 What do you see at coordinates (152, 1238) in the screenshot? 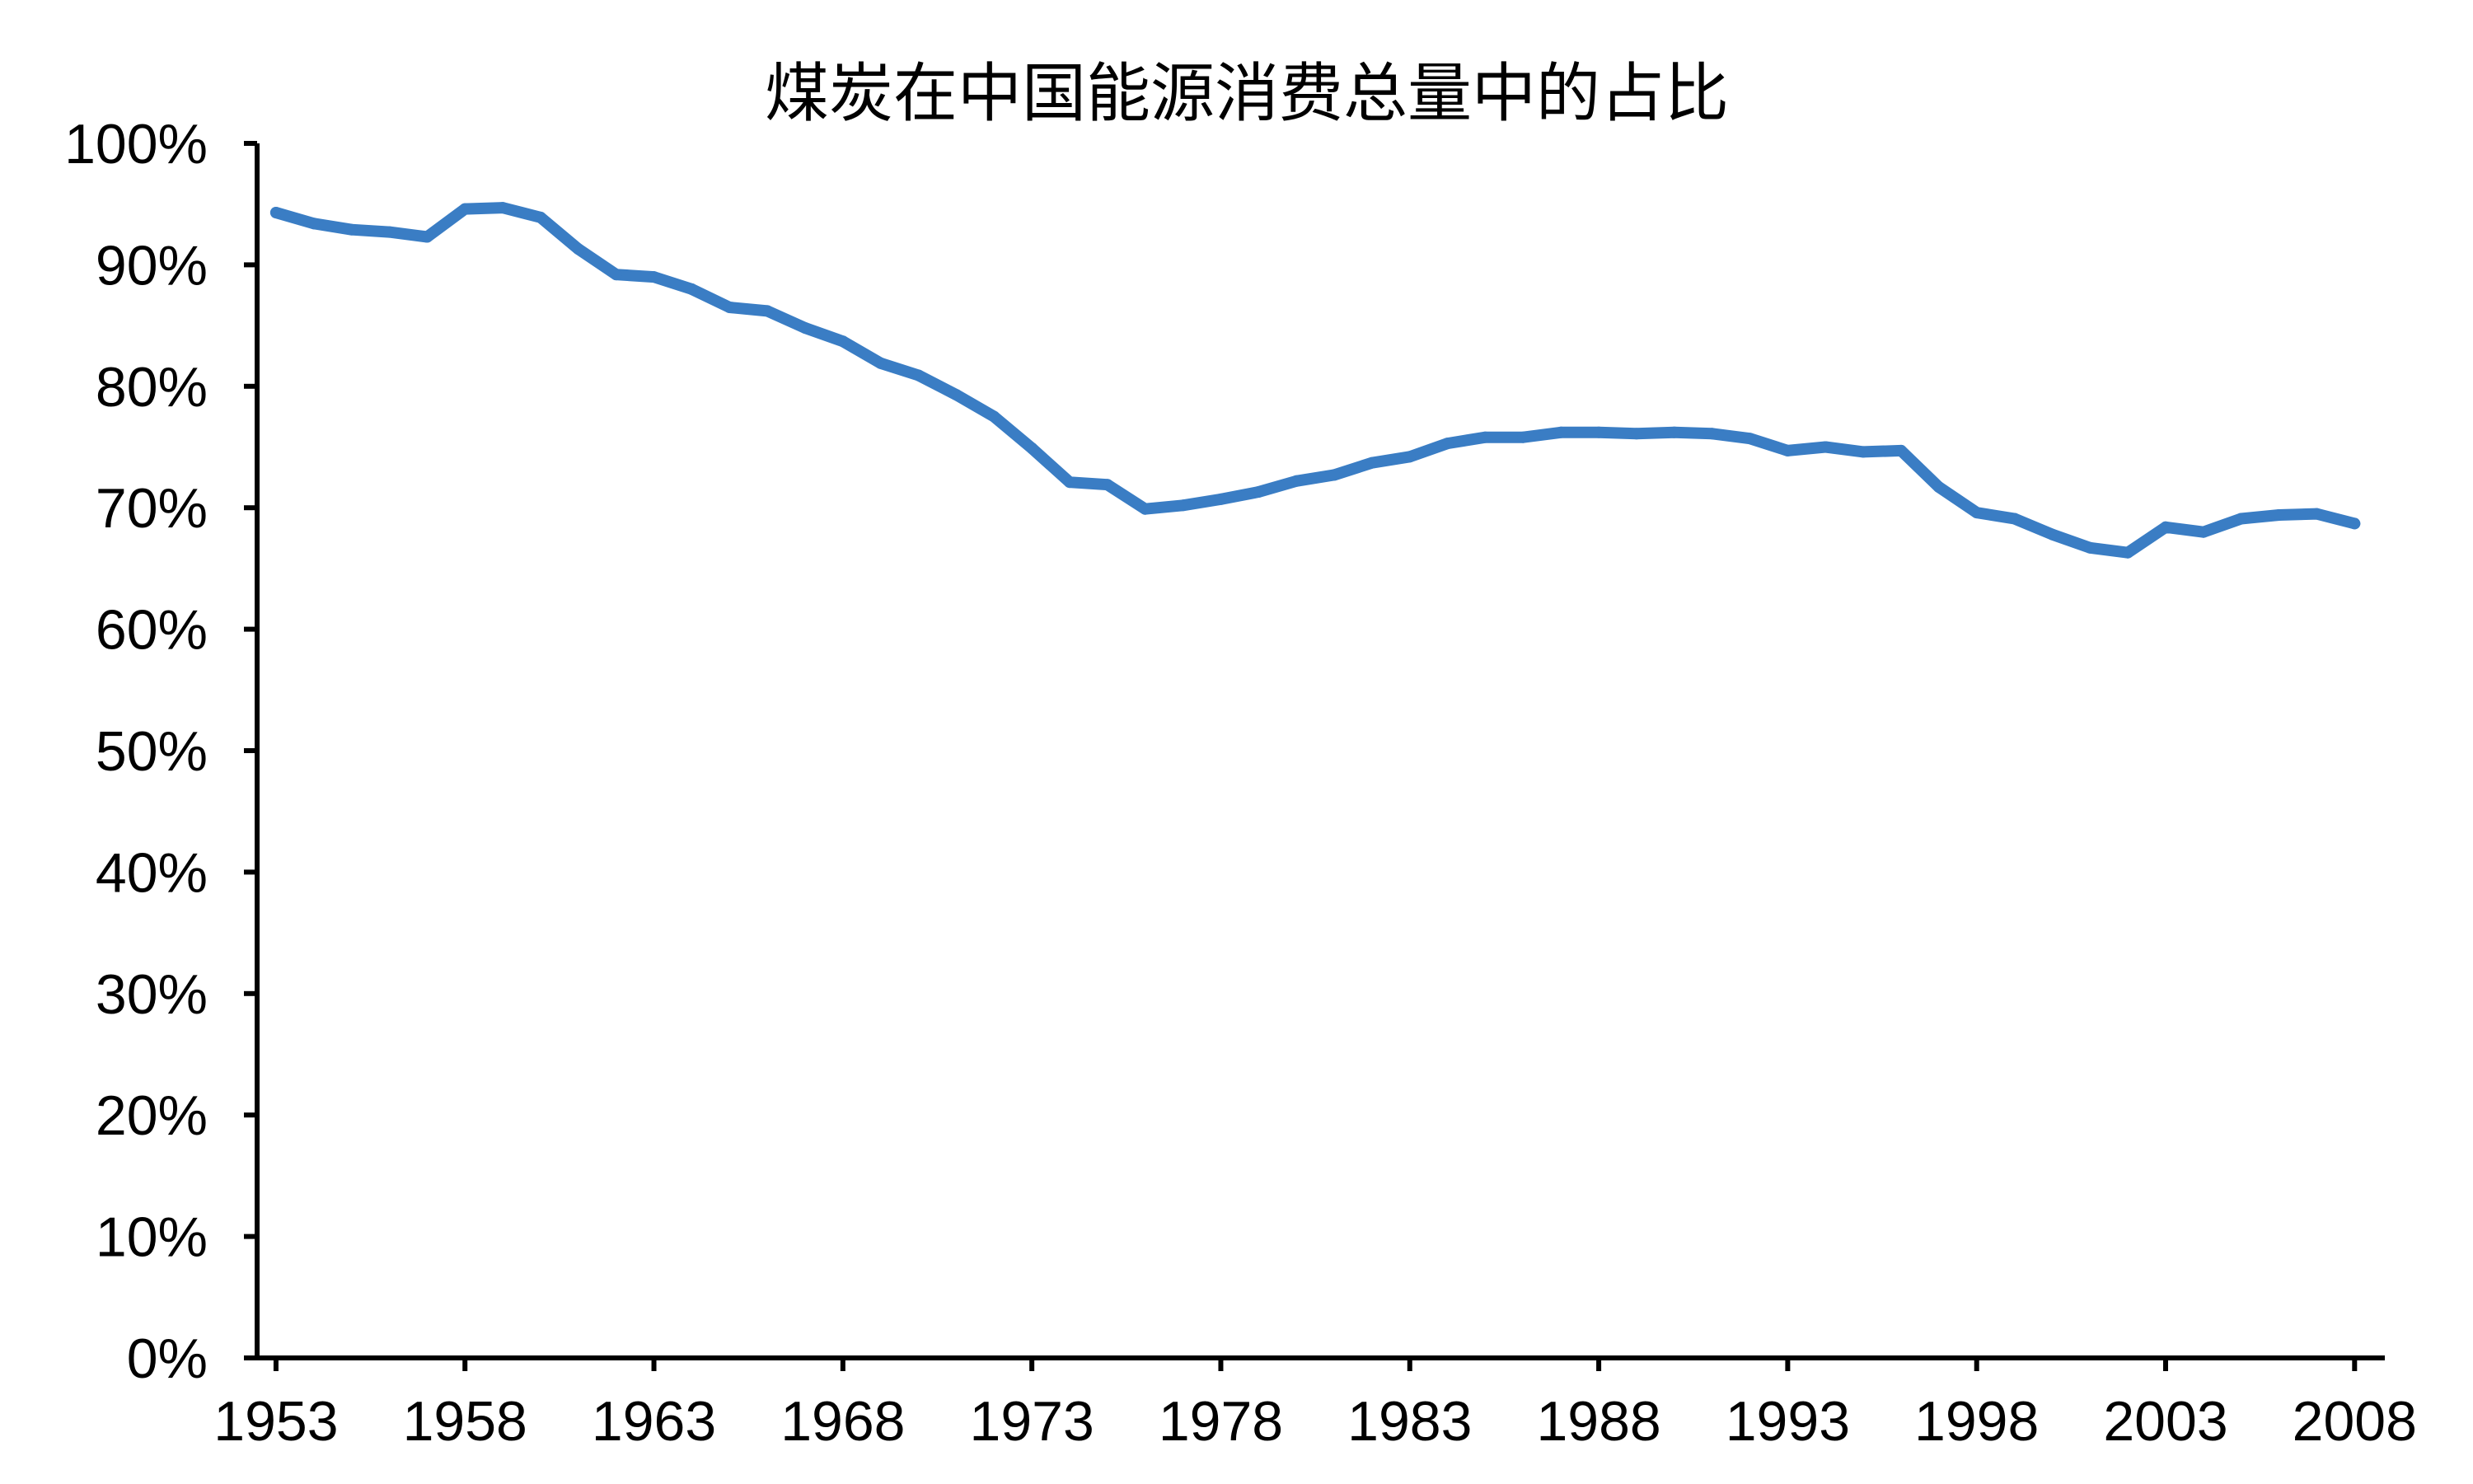
I see `y-tick-label: 10%` at bounding box center [152, 1238].